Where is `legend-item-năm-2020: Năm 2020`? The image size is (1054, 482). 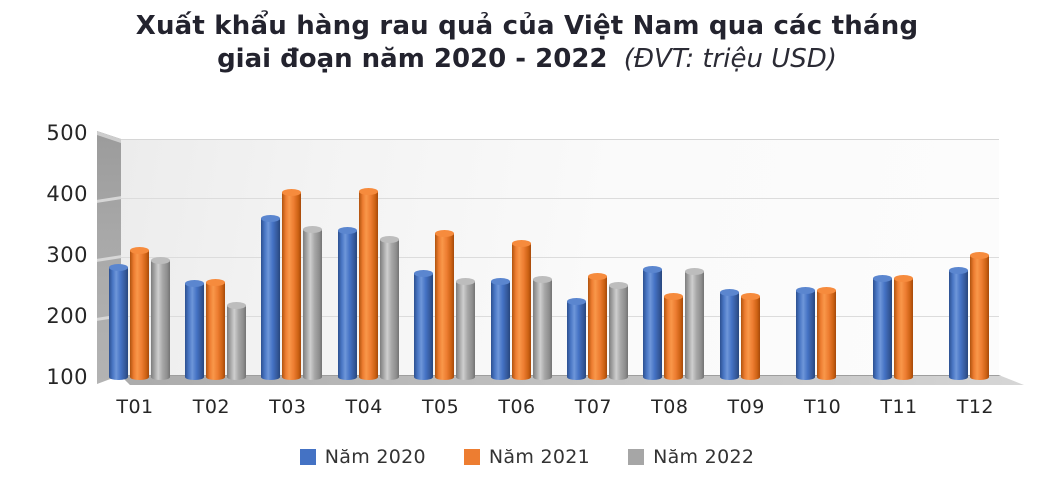
legend-item-năm-2020: Năm 2020 is located at coordinates (362, 457).